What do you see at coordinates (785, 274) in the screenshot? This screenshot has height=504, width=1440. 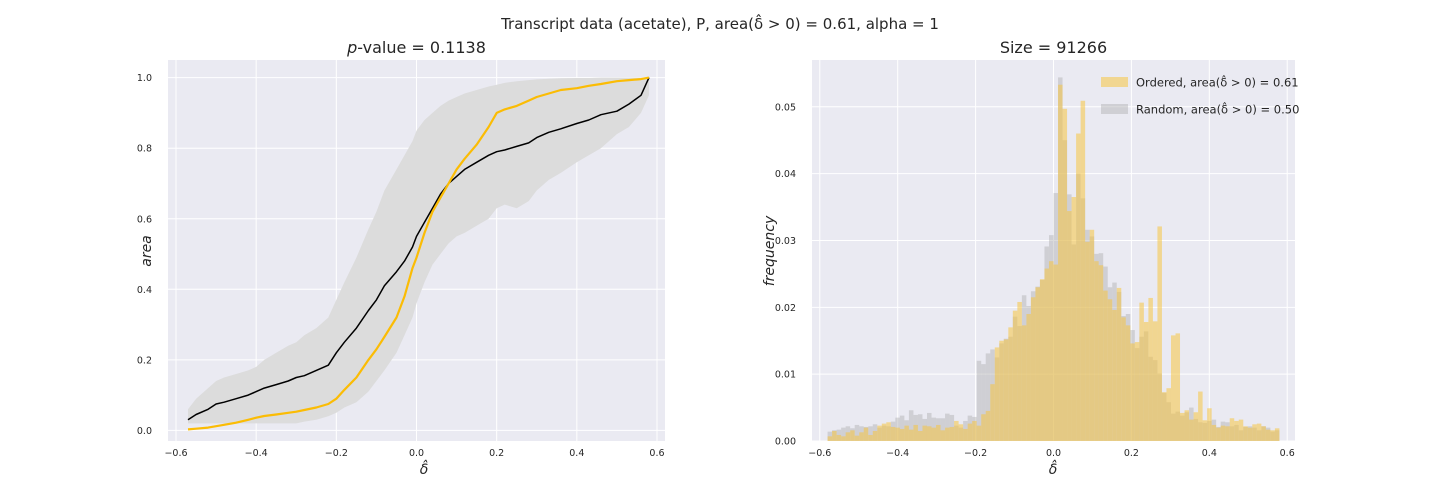 I see `histogram-y-tick-labels: 0.00 0.01 0.02 0.03 0.04 0.05` at bounding box center [785, 274].